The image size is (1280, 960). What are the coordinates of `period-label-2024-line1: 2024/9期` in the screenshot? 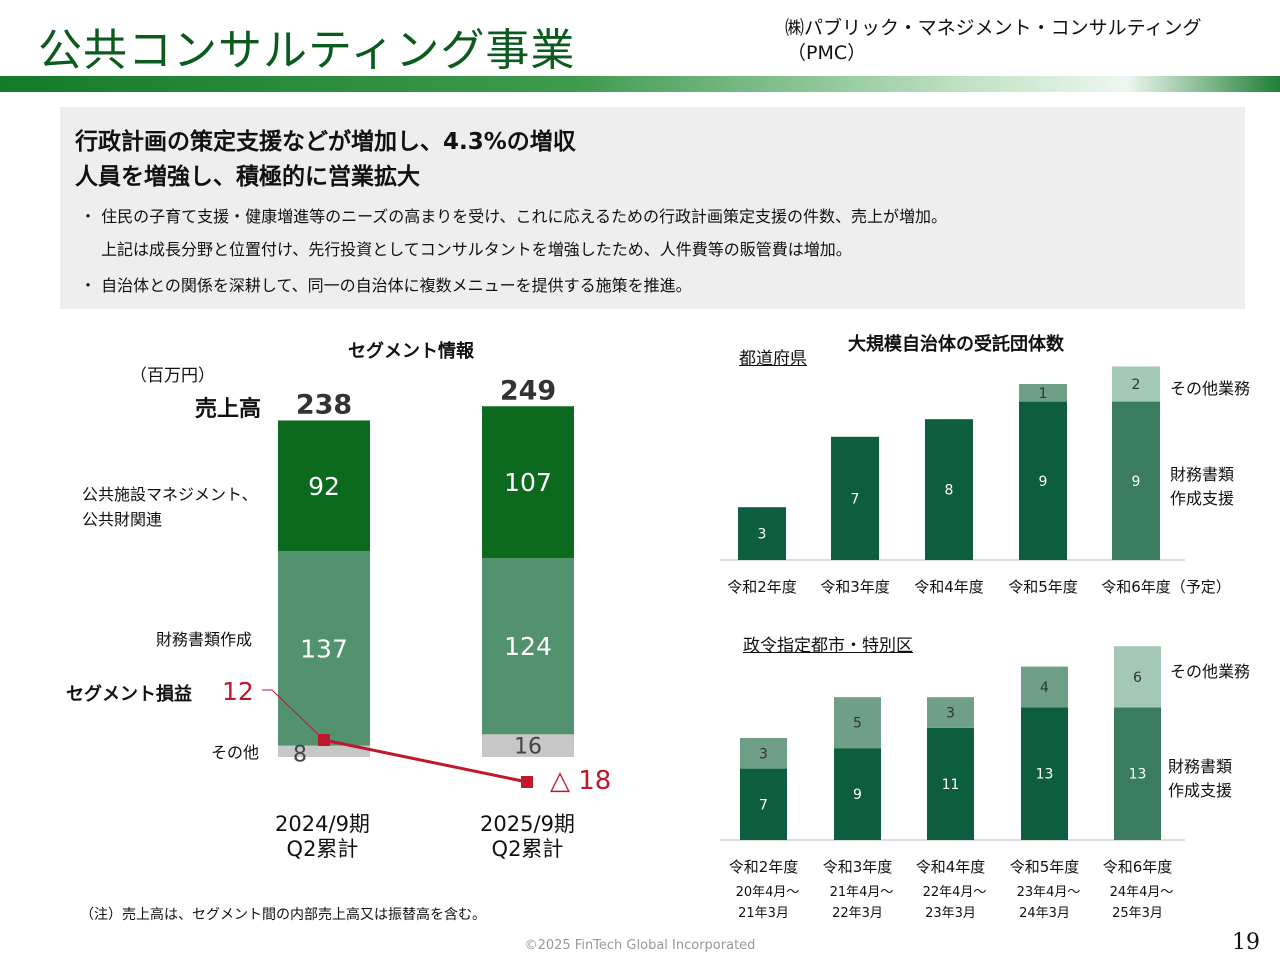 It's located at (322, 824).